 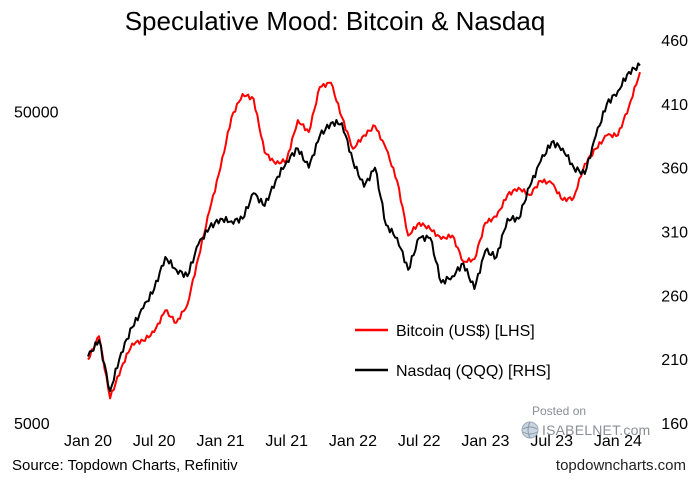 I want to click on x-tick-label: Jul 22, so click(x=419, y=441).